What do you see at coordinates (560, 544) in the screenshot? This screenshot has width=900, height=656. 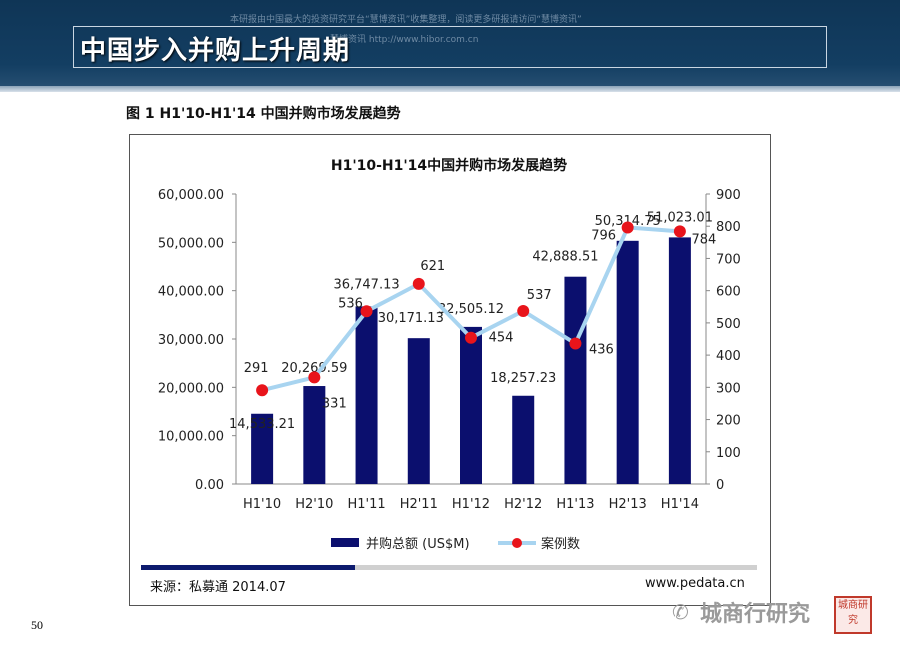 I see `legend-line-label: 案例数` at bounding box center [560, 544].